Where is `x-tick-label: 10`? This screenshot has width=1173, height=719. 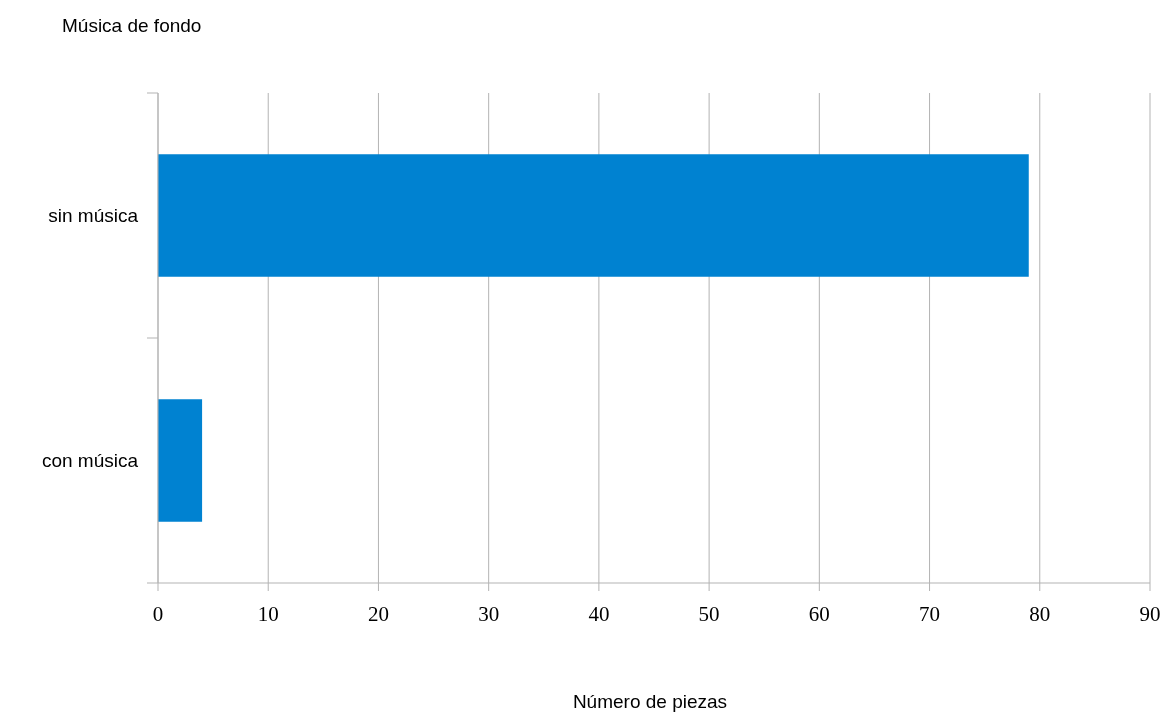
x-tick-label: 10 is located at coordinates (268, 614).